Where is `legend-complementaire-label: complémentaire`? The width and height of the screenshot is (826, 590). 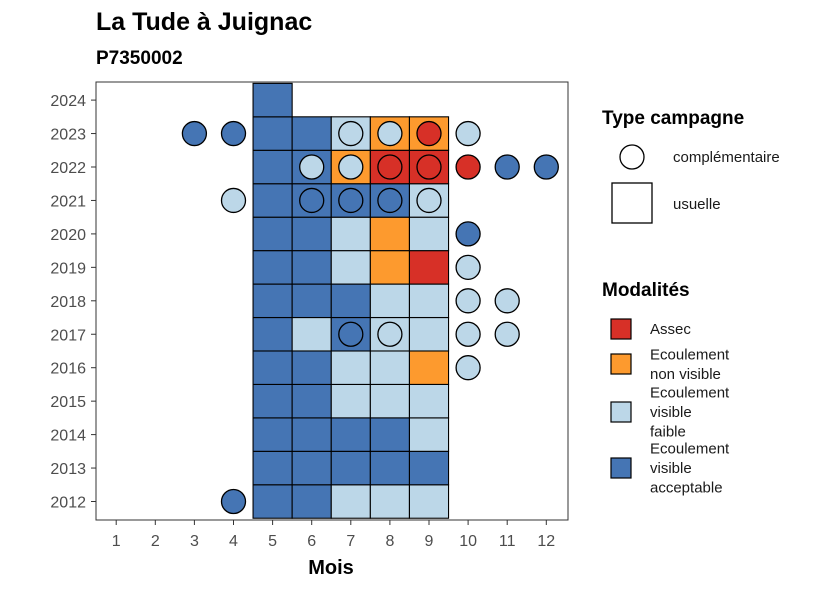 legend-complementaire-label: complémentaire is located at coordinates (726, 157).